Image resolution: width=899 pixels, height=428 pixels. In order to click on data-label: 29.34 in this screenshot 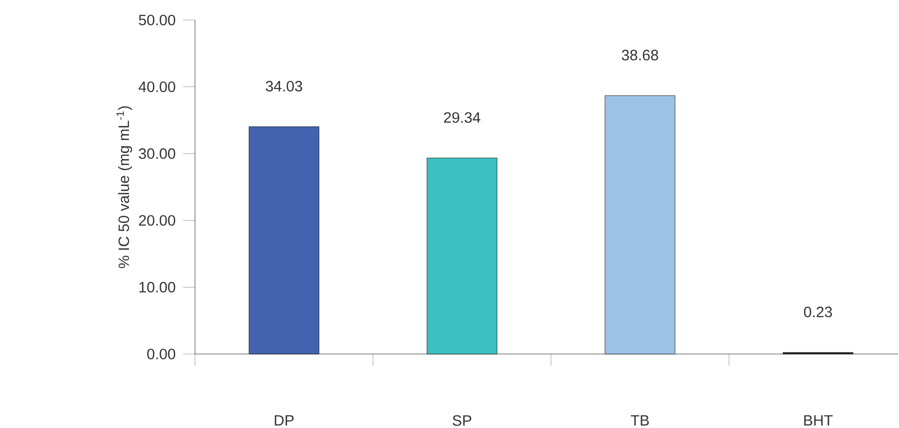, I will do `click(462, 117)`.